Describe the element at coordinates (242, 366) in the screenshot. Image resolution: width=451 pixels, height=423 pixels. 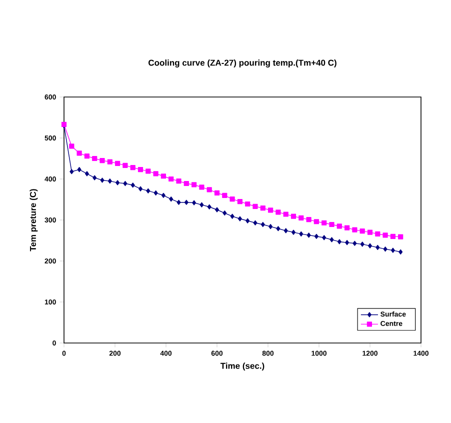
I see `x-axis-title: Time (sec.)` at that location.